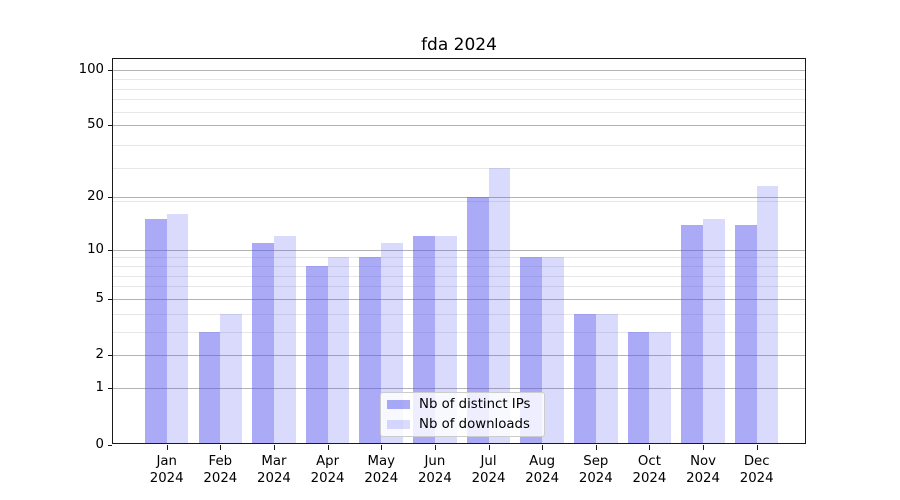 This screenshot has height=500, width=900. Describe the element at coordinates (274, 461) in the screenshot. I see `month-label: Mar` at that location.